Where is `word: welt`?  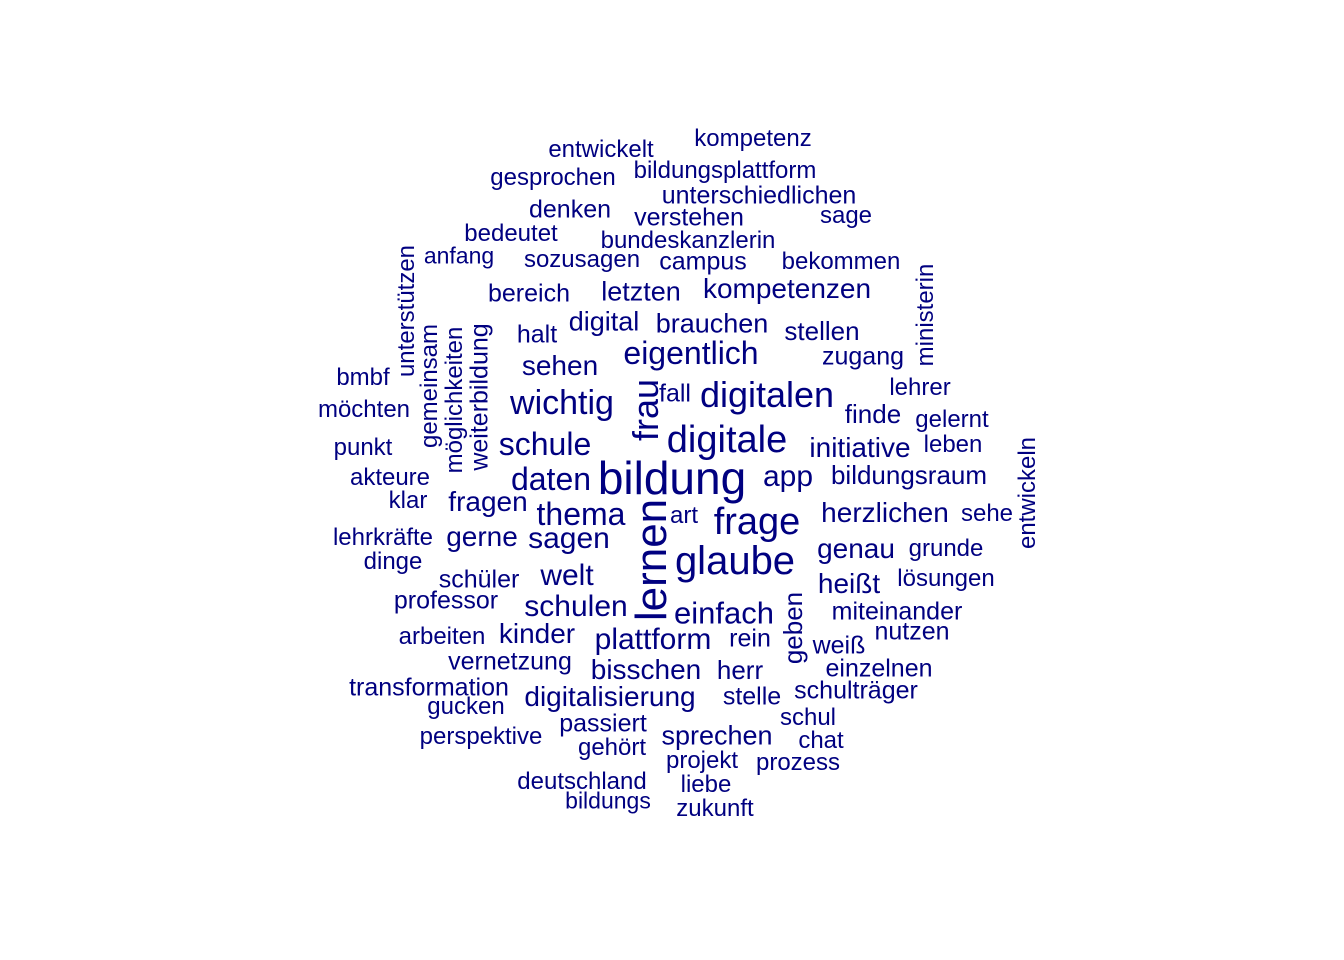 word: welt is located at coordinates (567, 575).